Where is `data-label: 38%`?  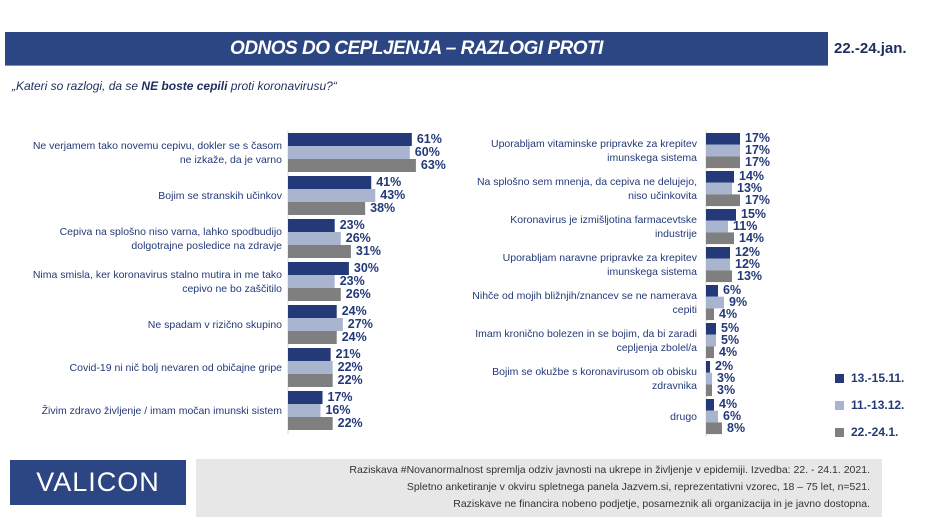
data-label: 38% is located at coordinates (383, 208).